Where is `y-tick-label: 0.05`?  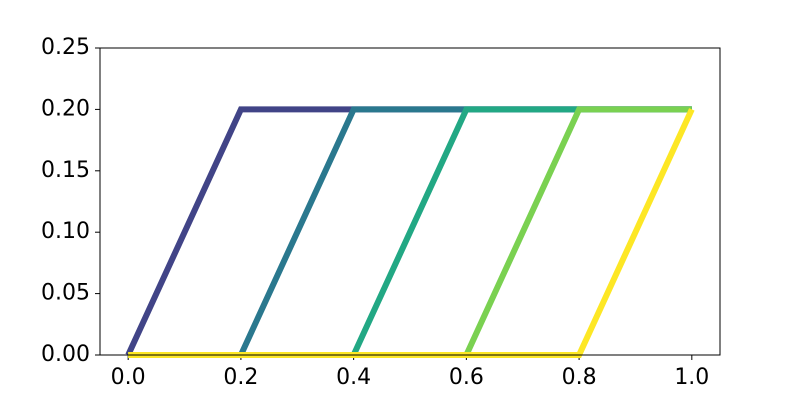
y-tick-label: 0.05 is located at coordinates (65, 293).